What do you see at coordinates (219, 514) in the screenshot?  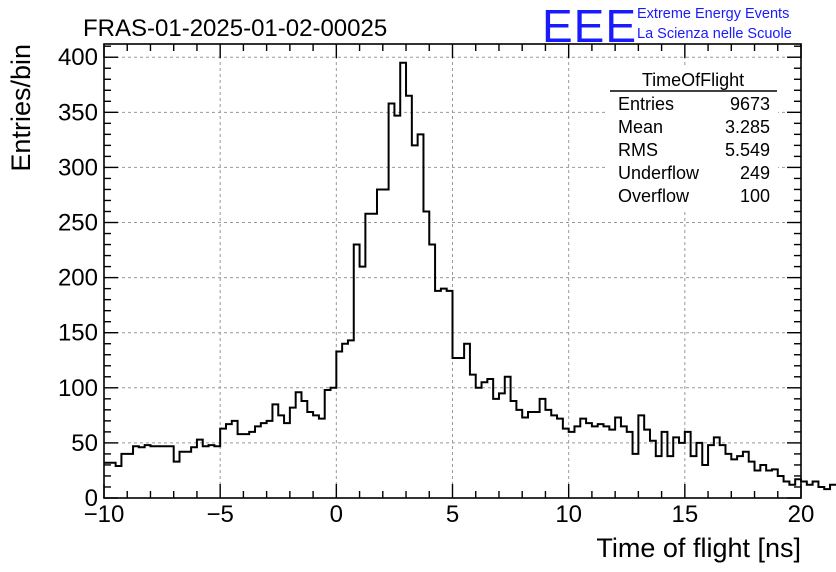 I see `x-tick-label: −5` at bounding box center [219, 514].